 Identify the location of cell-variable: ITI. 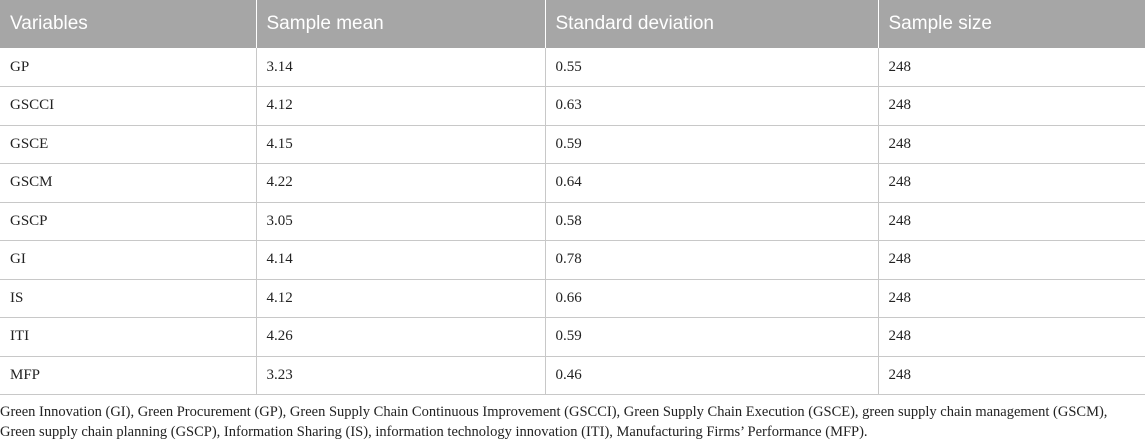
(128, 337).